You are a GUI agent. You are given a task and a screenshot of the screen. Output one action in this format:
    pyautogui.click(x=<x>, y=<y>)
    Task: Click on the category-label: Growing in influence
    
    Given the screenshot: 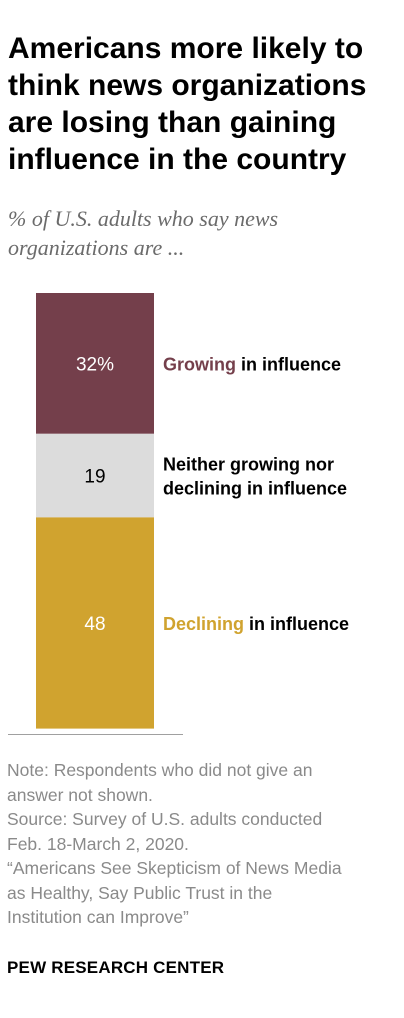 What is the action you would take?
    pyautogui.click(x=252, y=364)
    